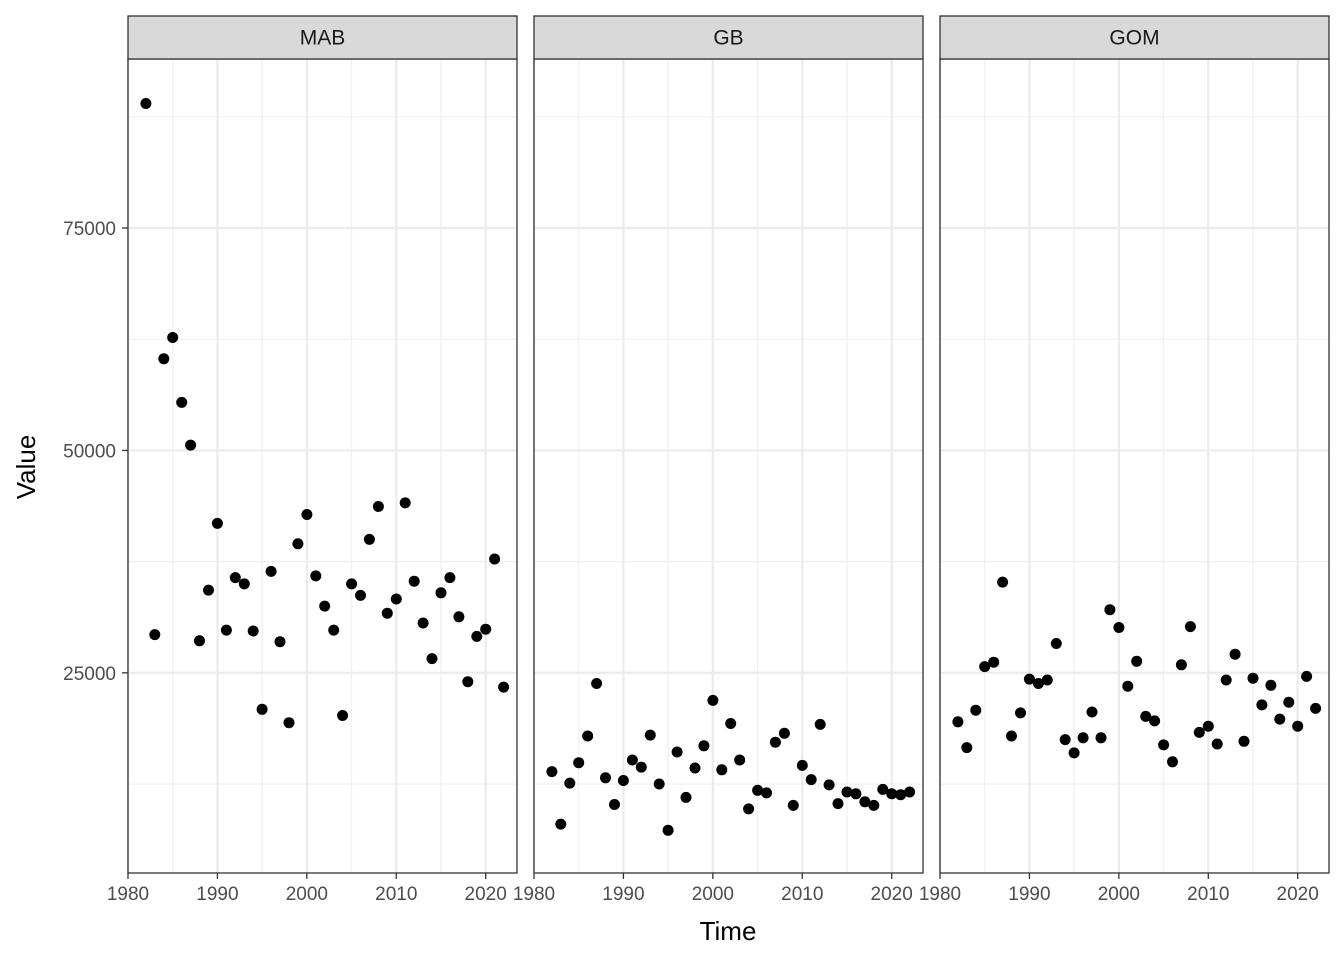  Describe the element at coordinates (89, 674) in the screenshot. I see `y-tick-label: 25000` at that location.